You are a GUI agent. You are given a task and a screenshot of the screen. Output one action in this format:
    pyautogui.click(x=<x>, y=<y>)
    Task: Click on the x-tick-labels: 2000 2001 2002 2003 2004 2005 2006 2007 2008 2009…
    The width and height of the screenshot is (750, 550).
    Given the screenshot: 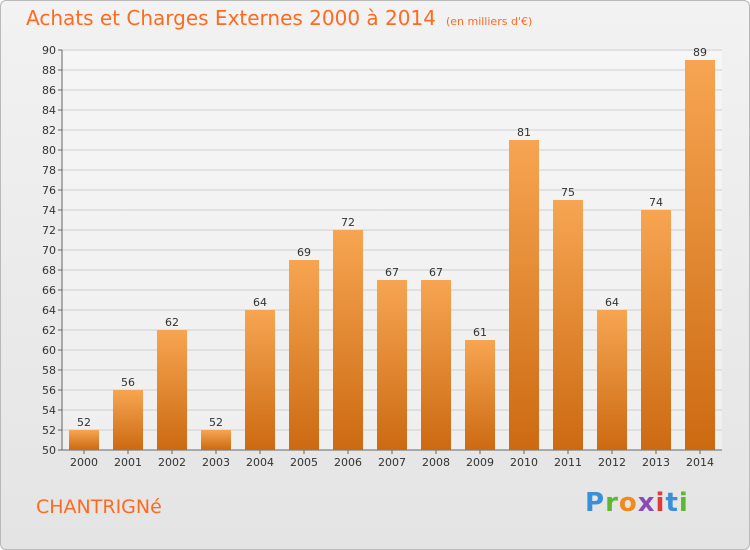 What is the action you would take?
    pyautogui.click(x=392, y=462)
    